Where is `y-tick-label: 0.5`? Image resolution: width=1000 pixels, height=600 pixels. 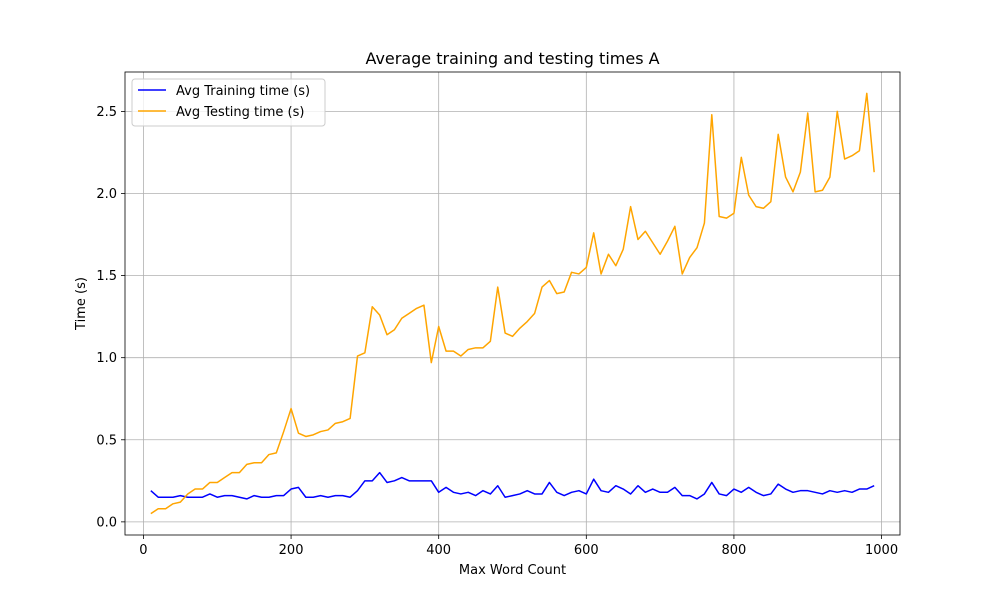 y-tick-label: 0.5 is located at coordinates (106, 440).